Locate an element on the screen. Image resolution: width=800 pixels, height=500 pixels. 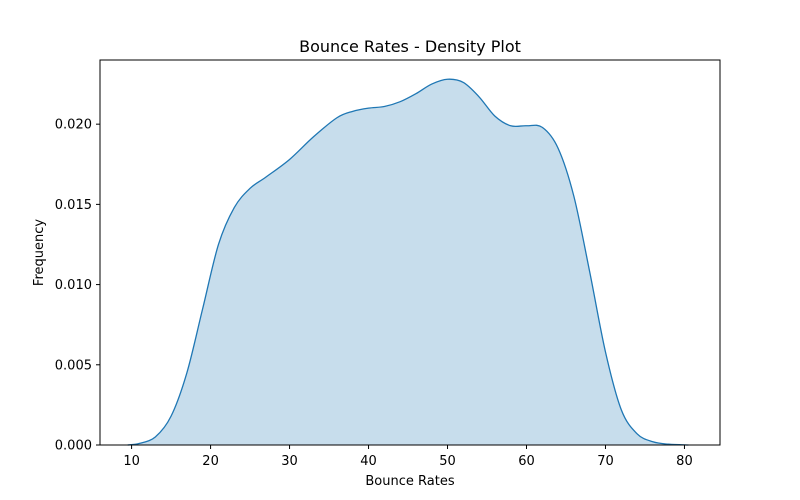
x-tick-label: 70 is located at coordinates (605, 461).